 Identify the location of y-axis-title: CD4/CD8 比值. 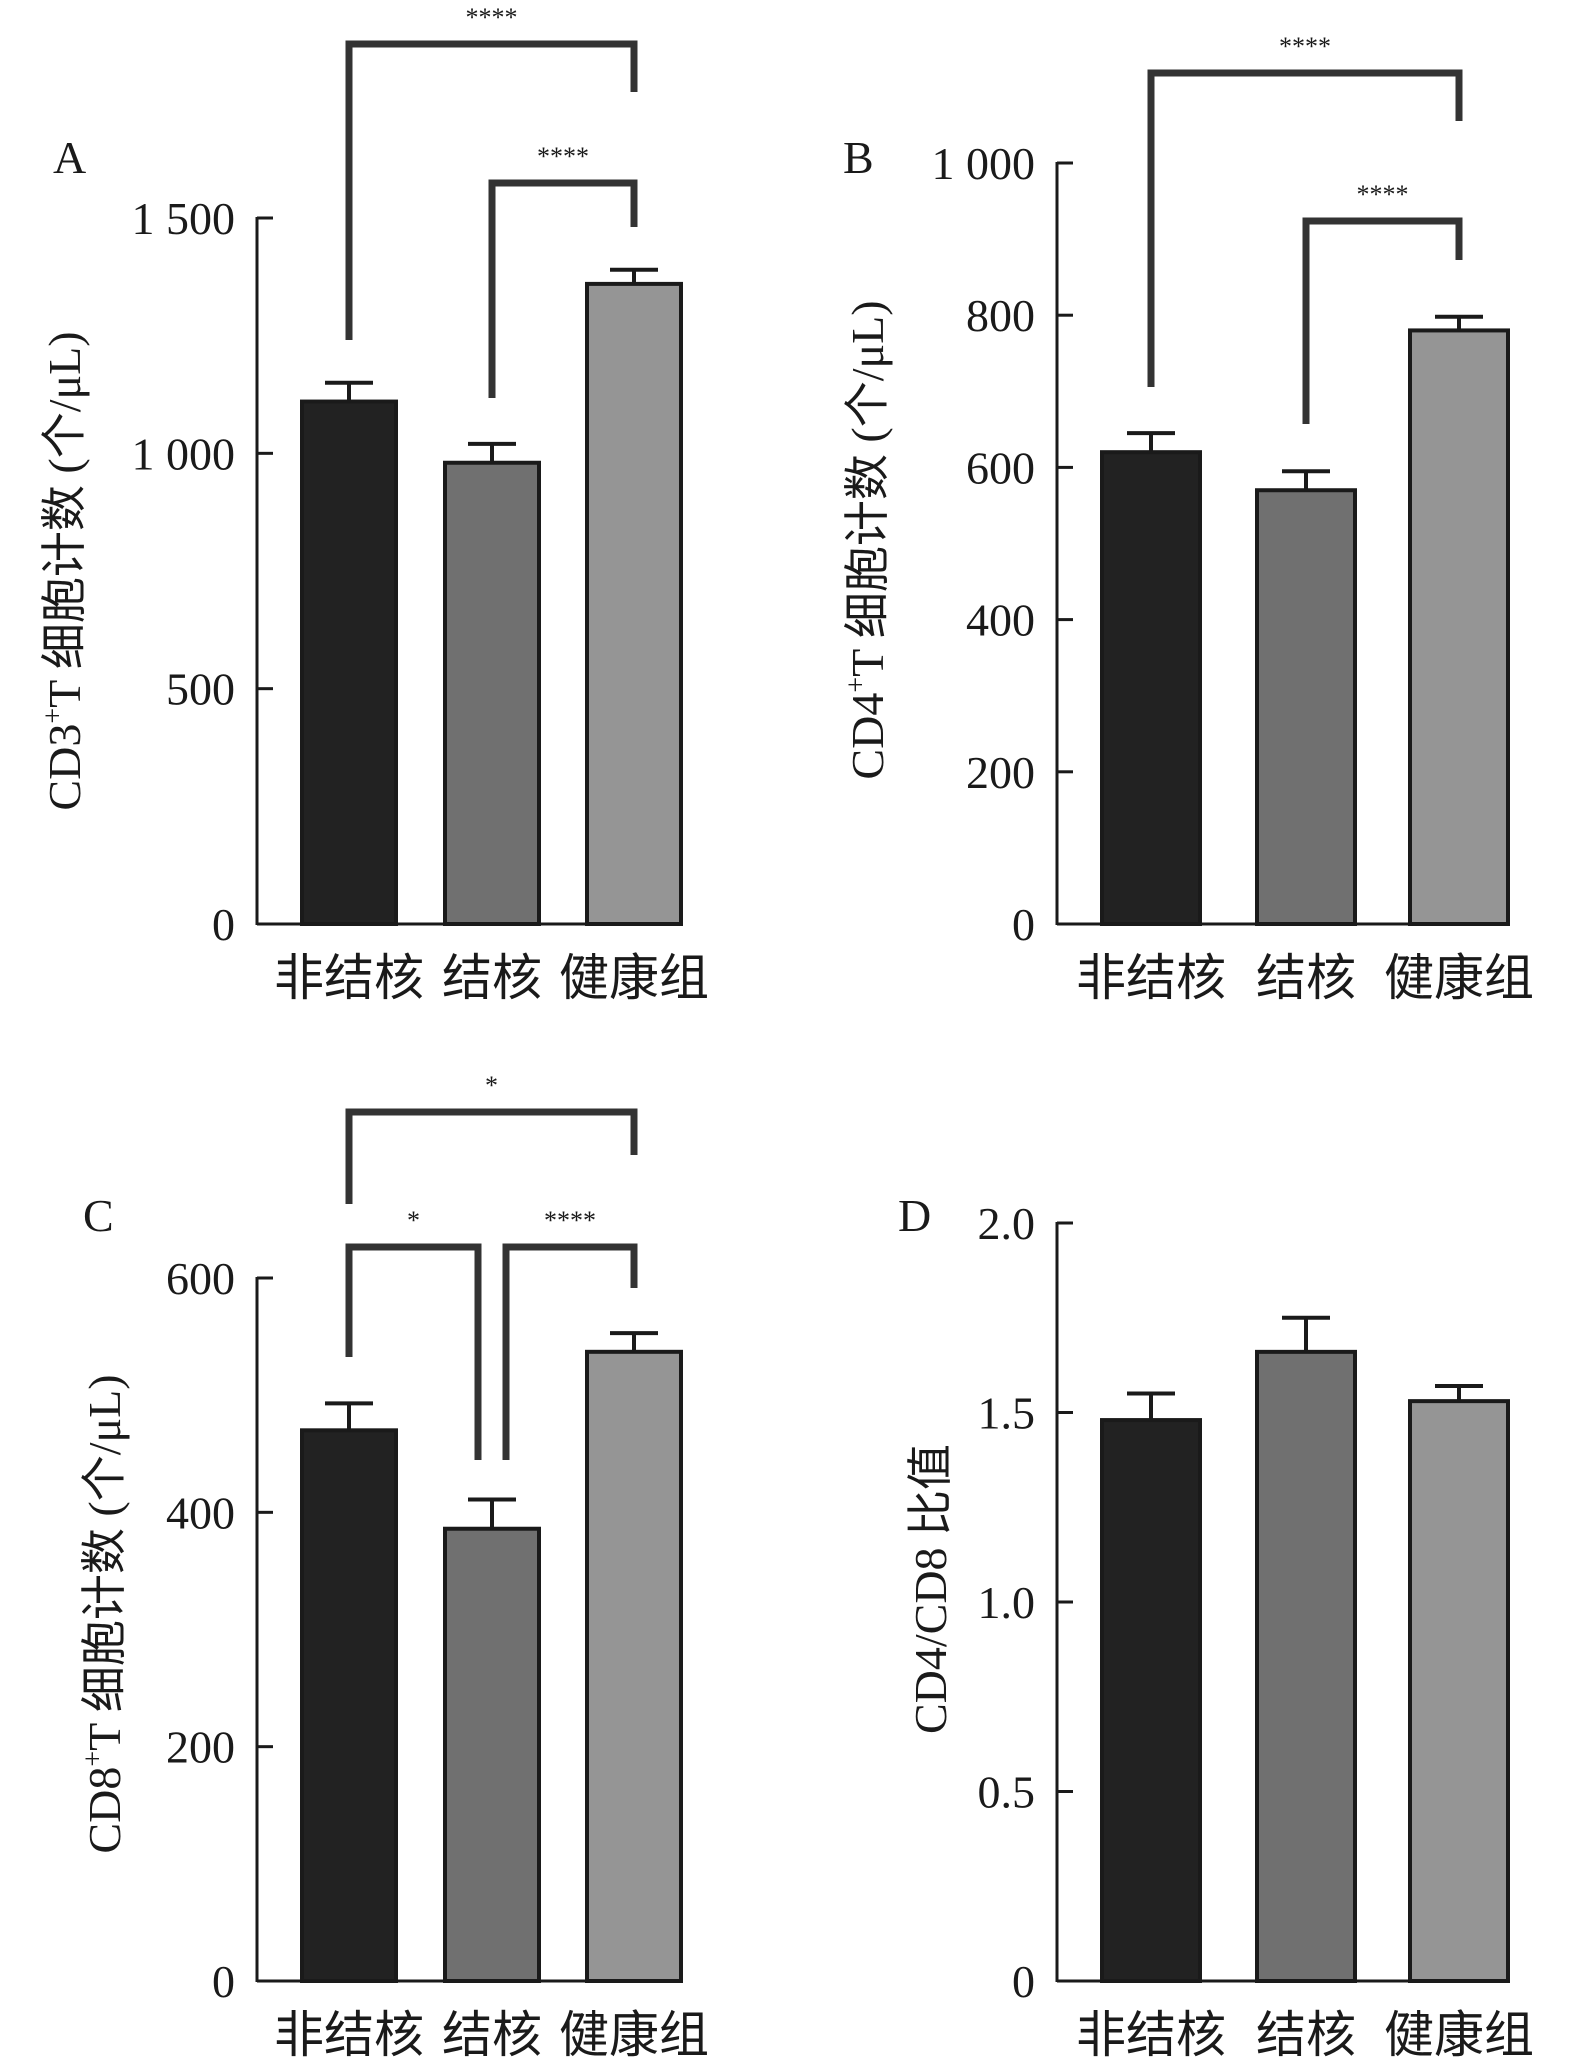
(930, 1589).